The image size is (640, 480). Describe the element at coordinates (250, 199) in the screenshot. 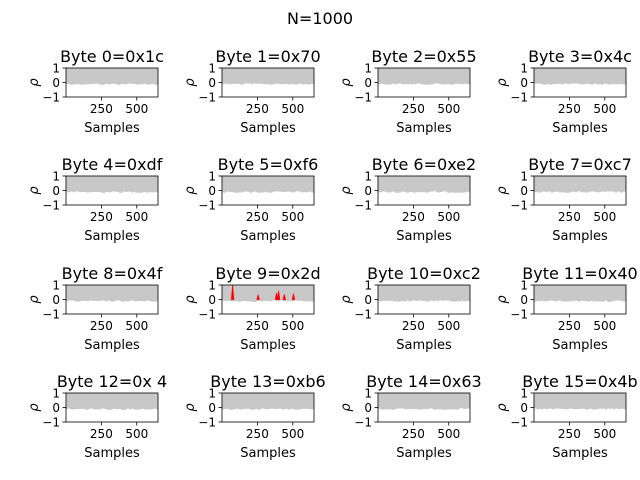

I see `subplot-5: −101 250 500 Byte 5=0xf6 Samples ρ` at that location.